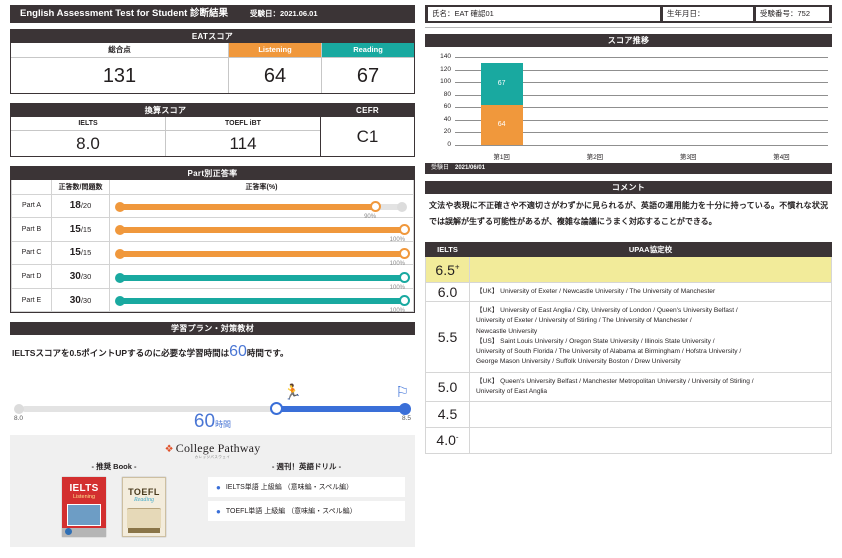 The width and height of the screenshot is (842, 558). I want to click on chart-y-tick-label: 100, so click(445, 82).